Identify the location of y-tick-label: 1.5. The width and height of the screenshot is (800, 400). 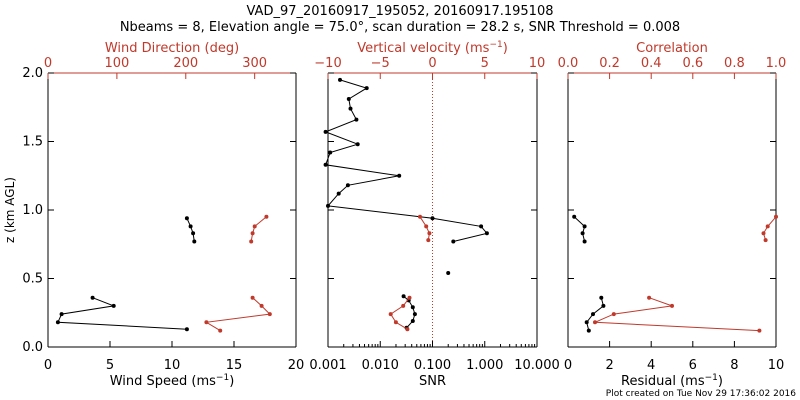
(32, 142).